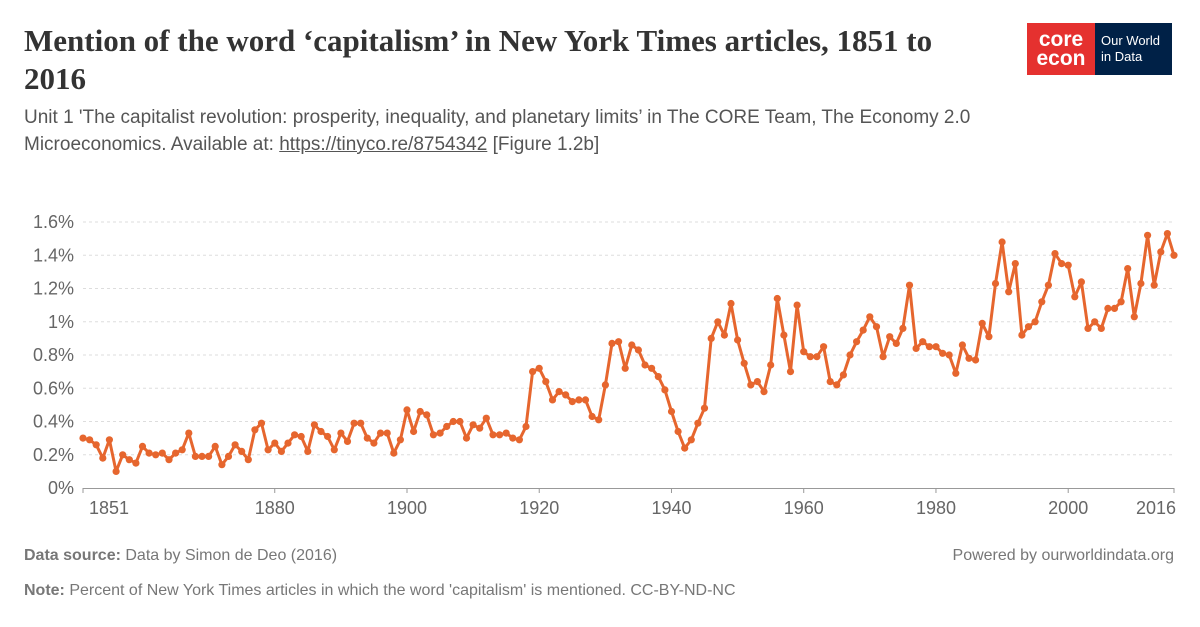 Image resolution: width=1200 pixels, height=627 pixels. I want to click on y-tick-label: 0.6%, so click(53, 388).